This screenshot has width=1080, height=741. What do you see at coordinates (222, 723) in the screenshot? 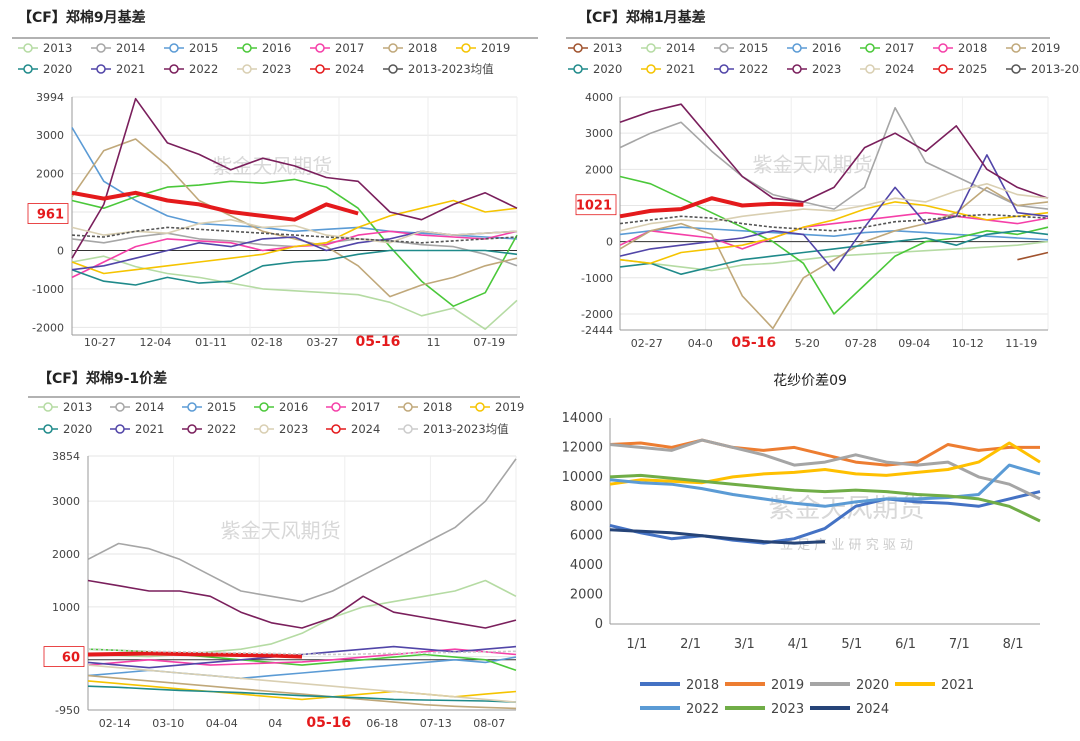
I see `x-tick-label: 04-04` at bounding box center [222, 723].